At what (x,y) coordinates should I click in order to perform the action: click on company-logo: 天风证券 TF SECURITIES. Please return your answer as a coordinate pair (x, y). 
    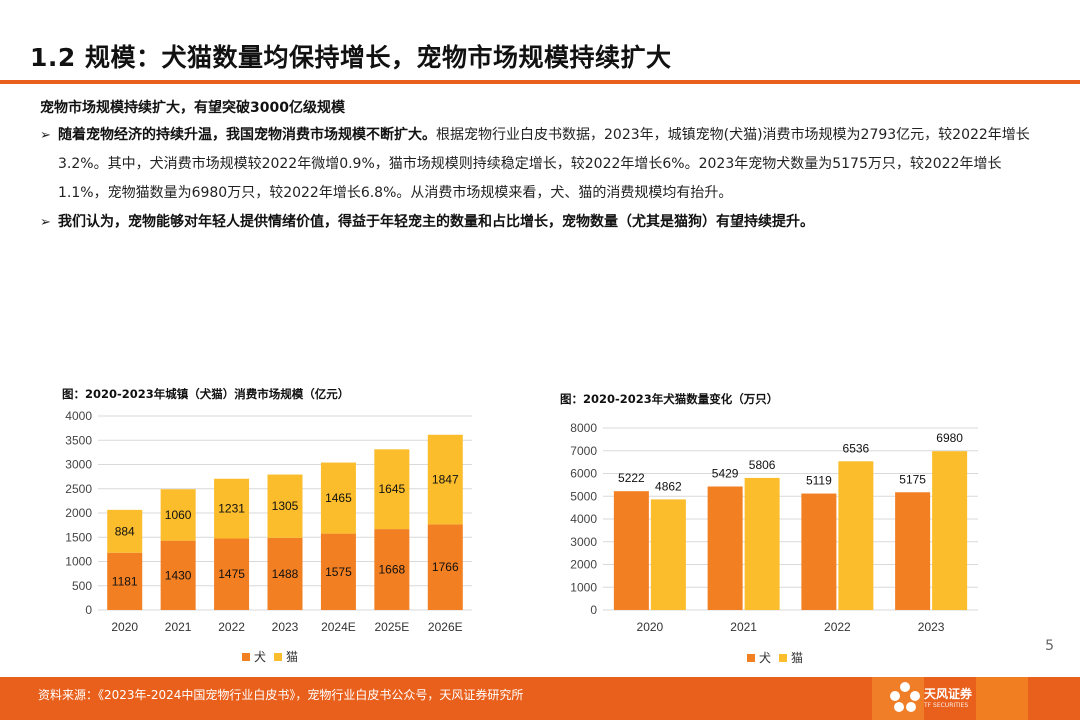
    Looking at the image, I should click on (930, 697).